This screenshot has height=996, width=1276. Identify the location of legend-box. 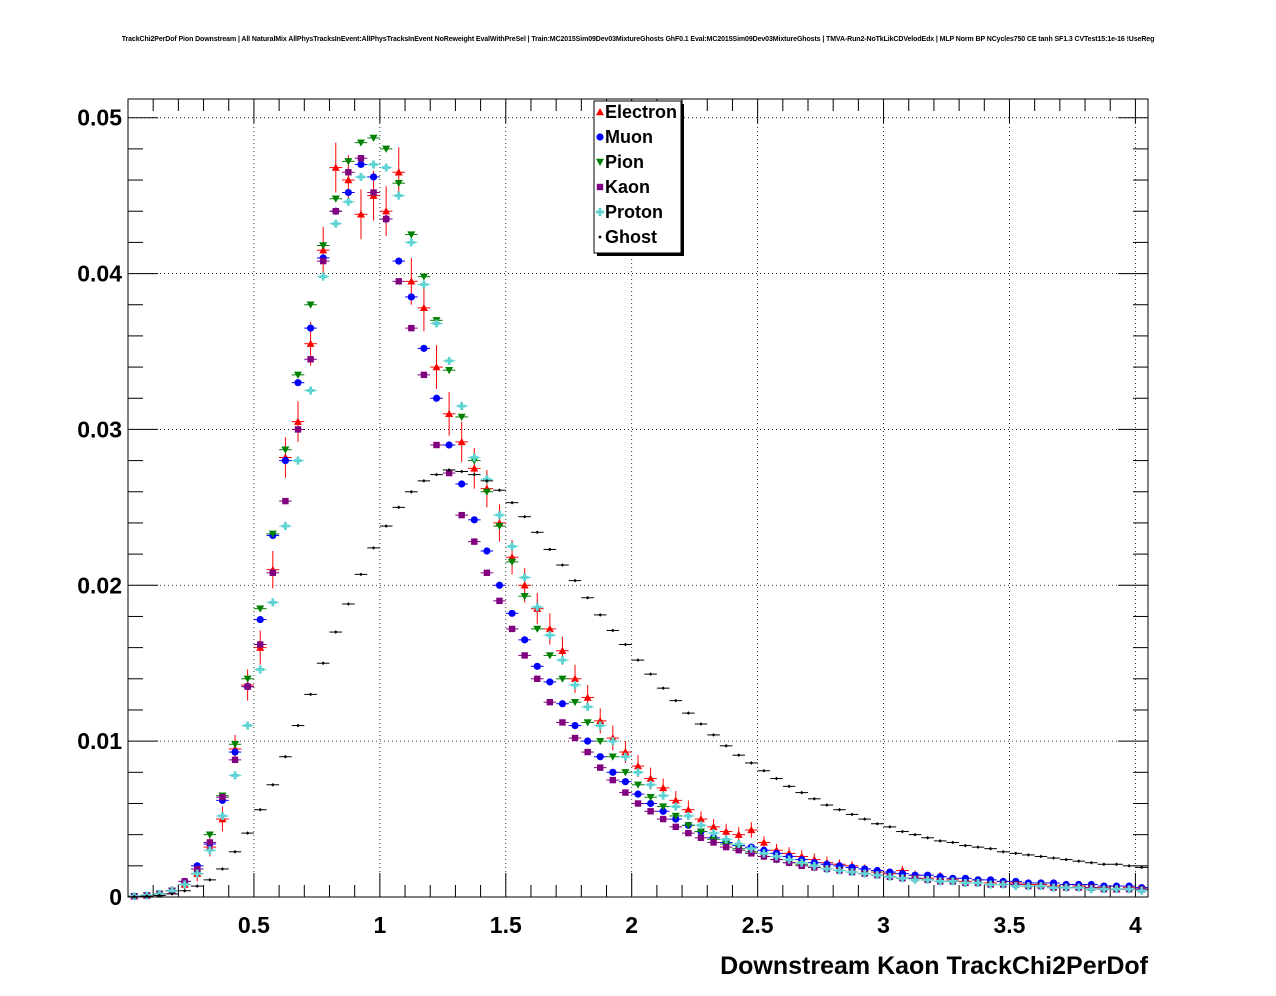
(637, 177).